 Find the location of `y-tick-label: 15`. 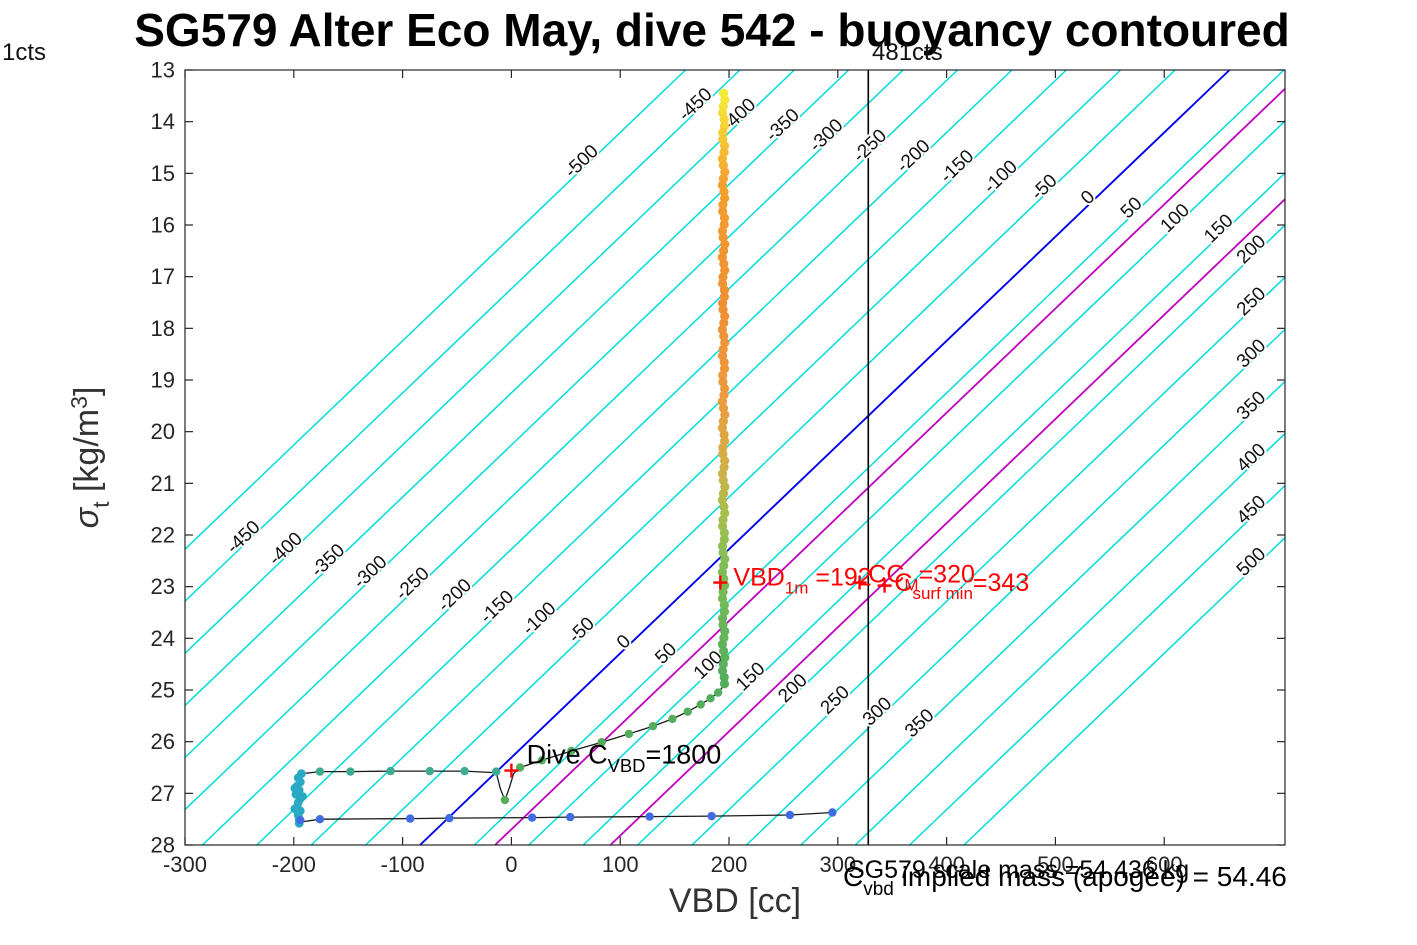

y-tick-label: 15 is located at coordinates (163, 173).